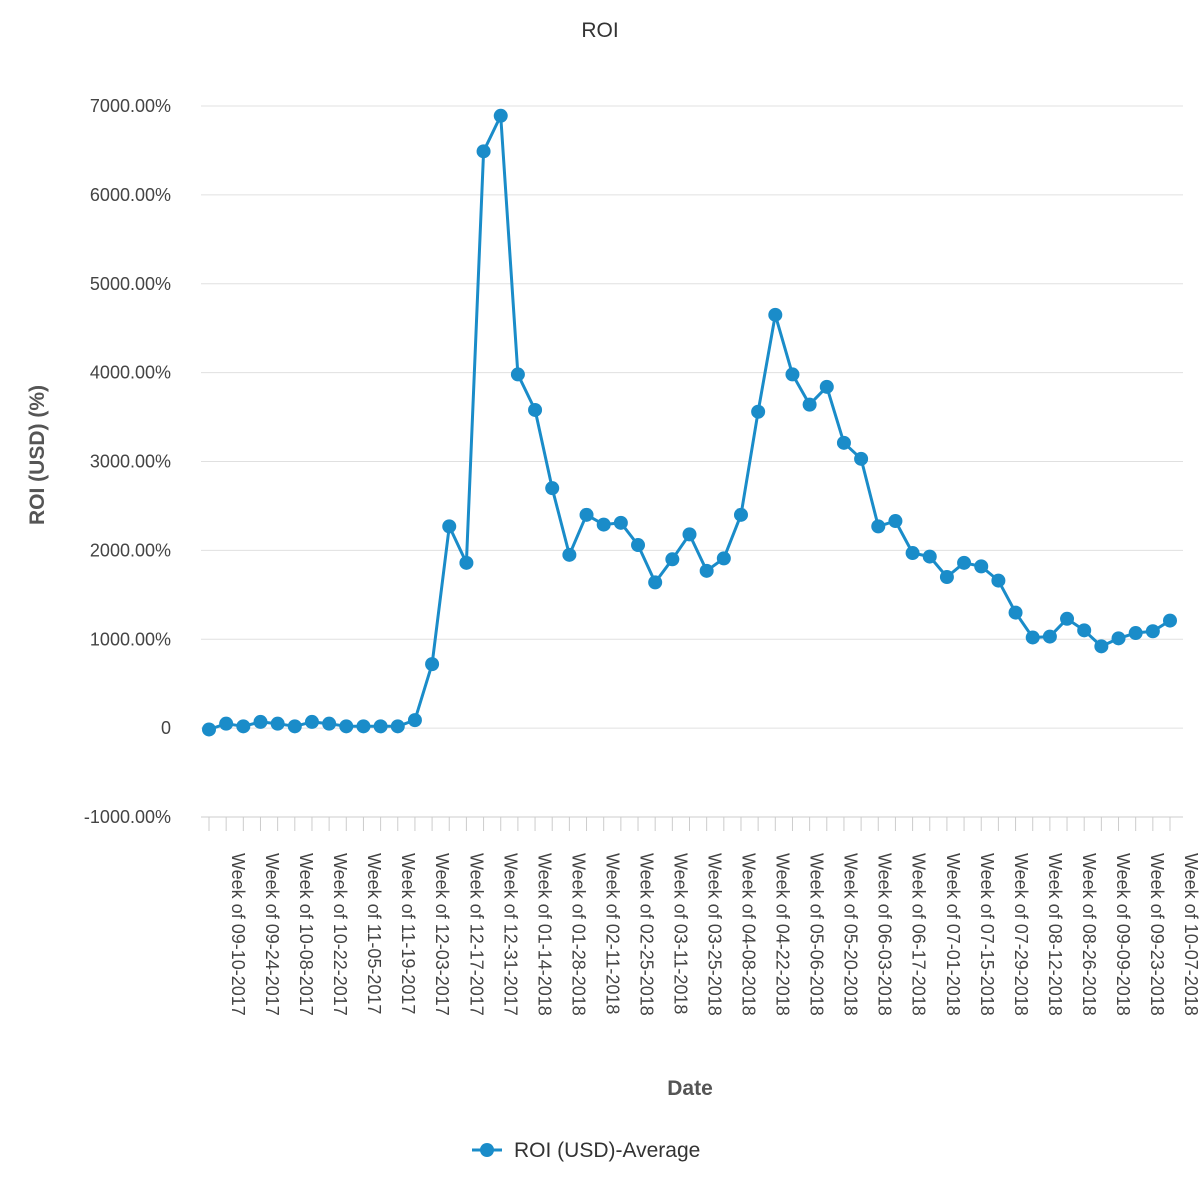 This screenshot has width=1200, height=1200. Describe the element at coordinates (127, 817) in the screenshot. I see `y-tick-label: -1000.00%` at that location.